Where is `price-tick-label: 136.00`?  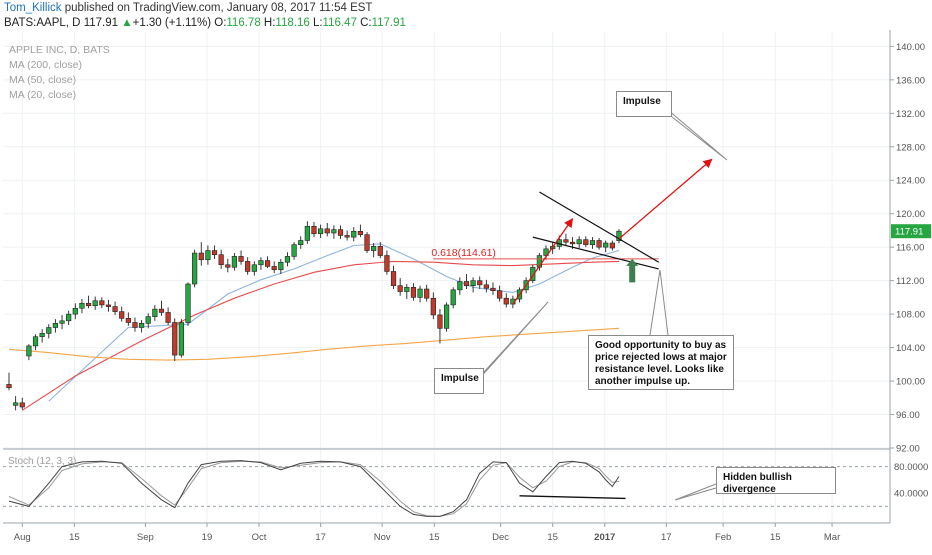 price-tick-label: 136.00 is located at coordinates (910, 80).